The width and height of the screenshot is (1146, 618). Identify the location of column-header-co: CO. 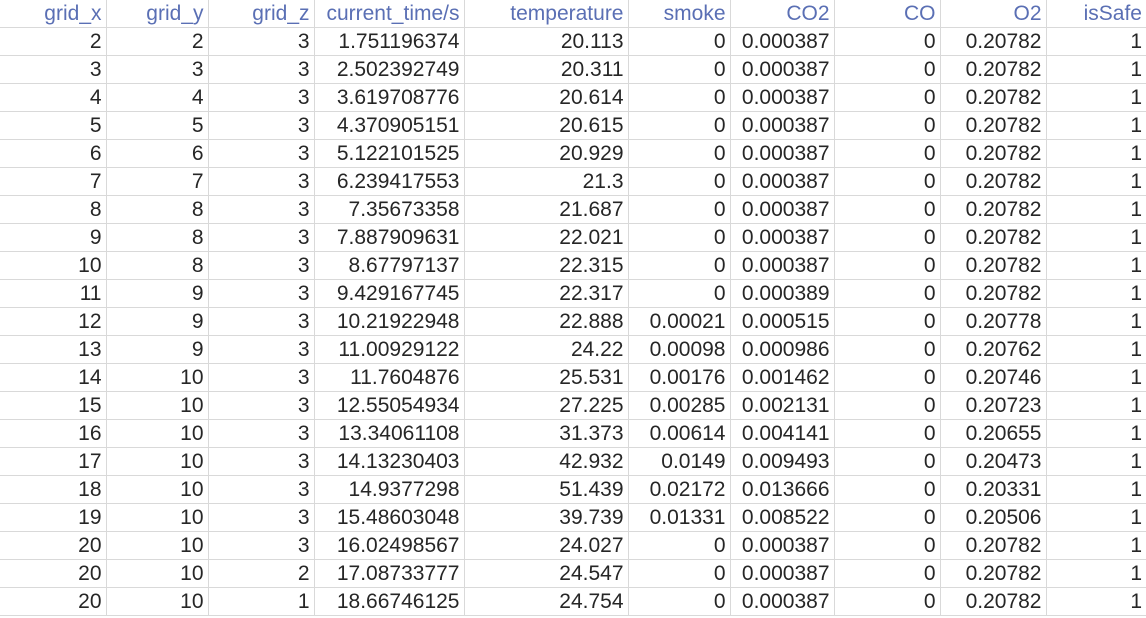
(887, 14).